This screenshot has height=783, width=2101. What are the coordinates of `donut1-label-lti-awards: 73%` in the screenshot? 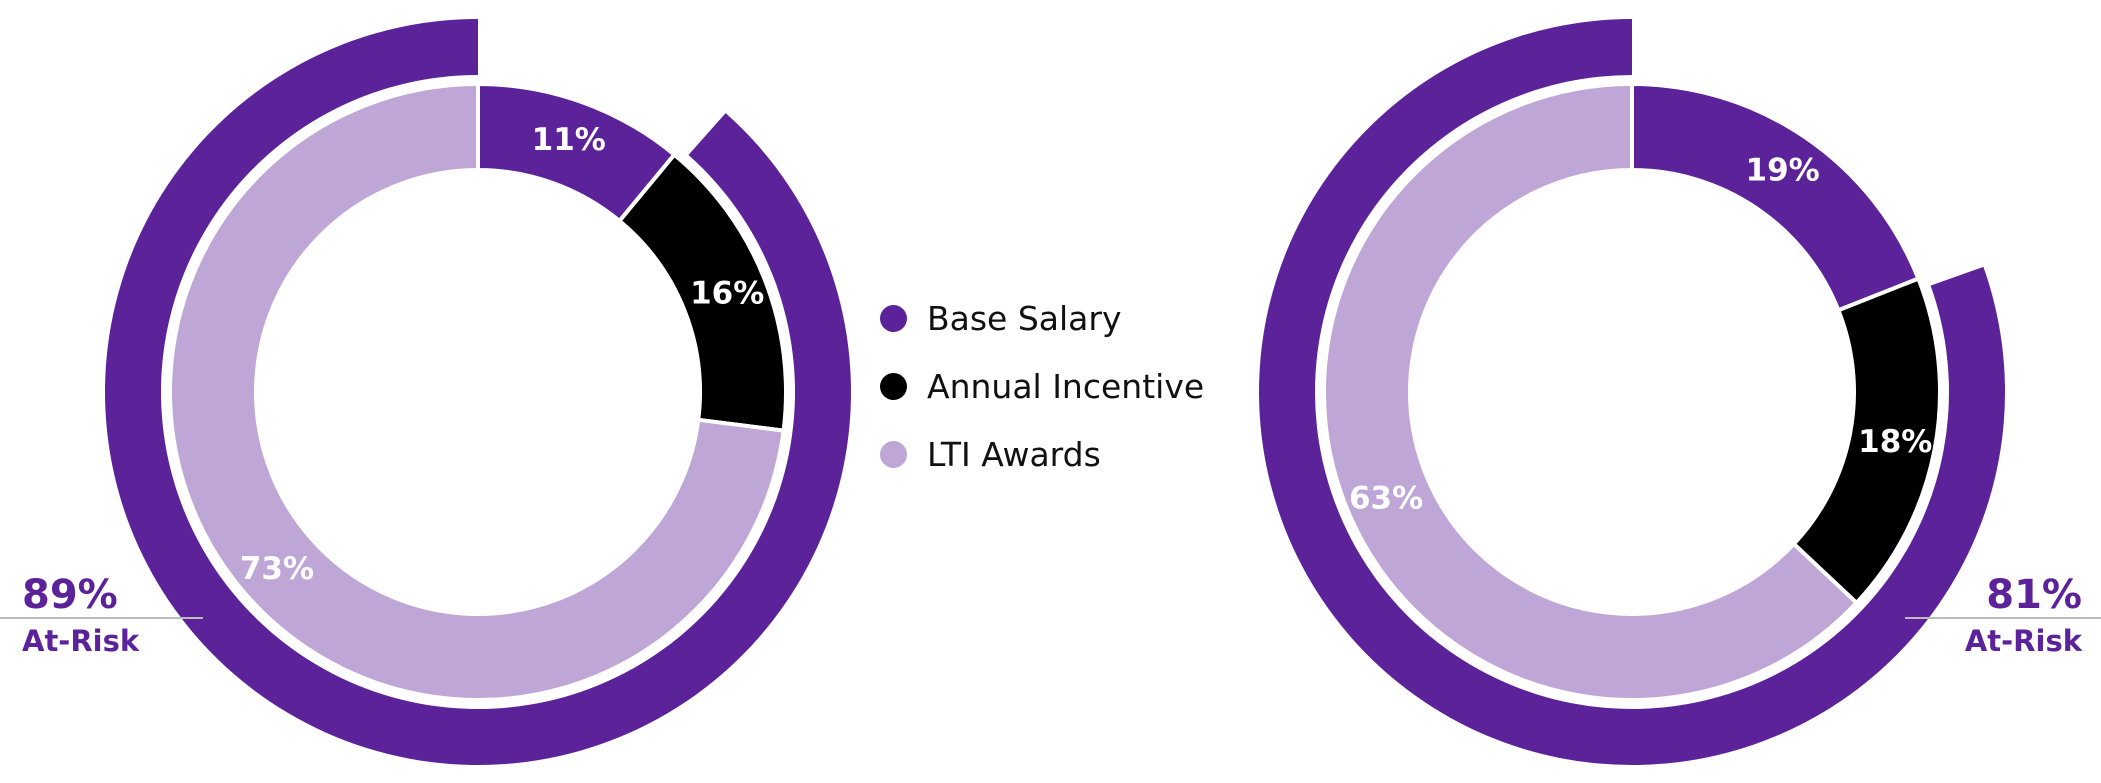 It's located at (277, 569).